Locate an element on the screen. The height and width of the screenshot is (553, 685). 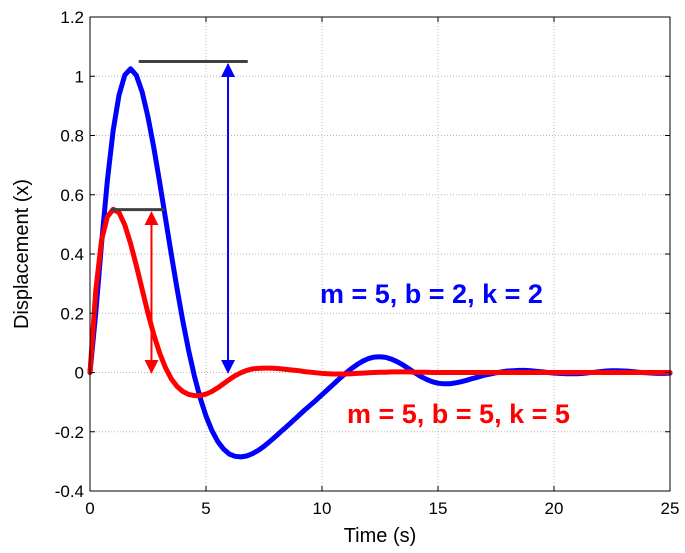
y-tick-label: 0 is located at coordinates (79, 373).